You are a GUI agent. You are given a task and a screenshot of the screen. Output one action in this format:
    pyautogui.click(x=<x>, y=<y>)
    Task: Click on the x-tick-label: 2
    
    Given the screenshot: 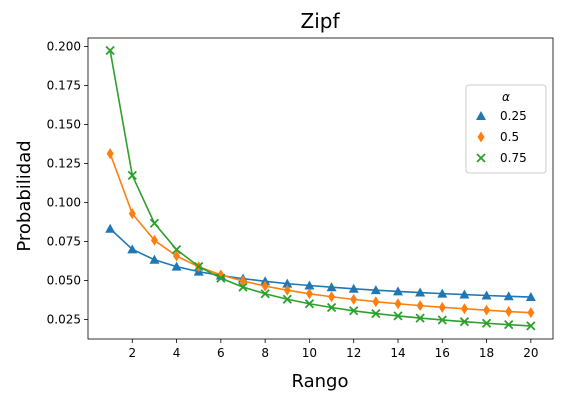 What is the action you would take?
    pyautogui.click(x=132, y=353)
    